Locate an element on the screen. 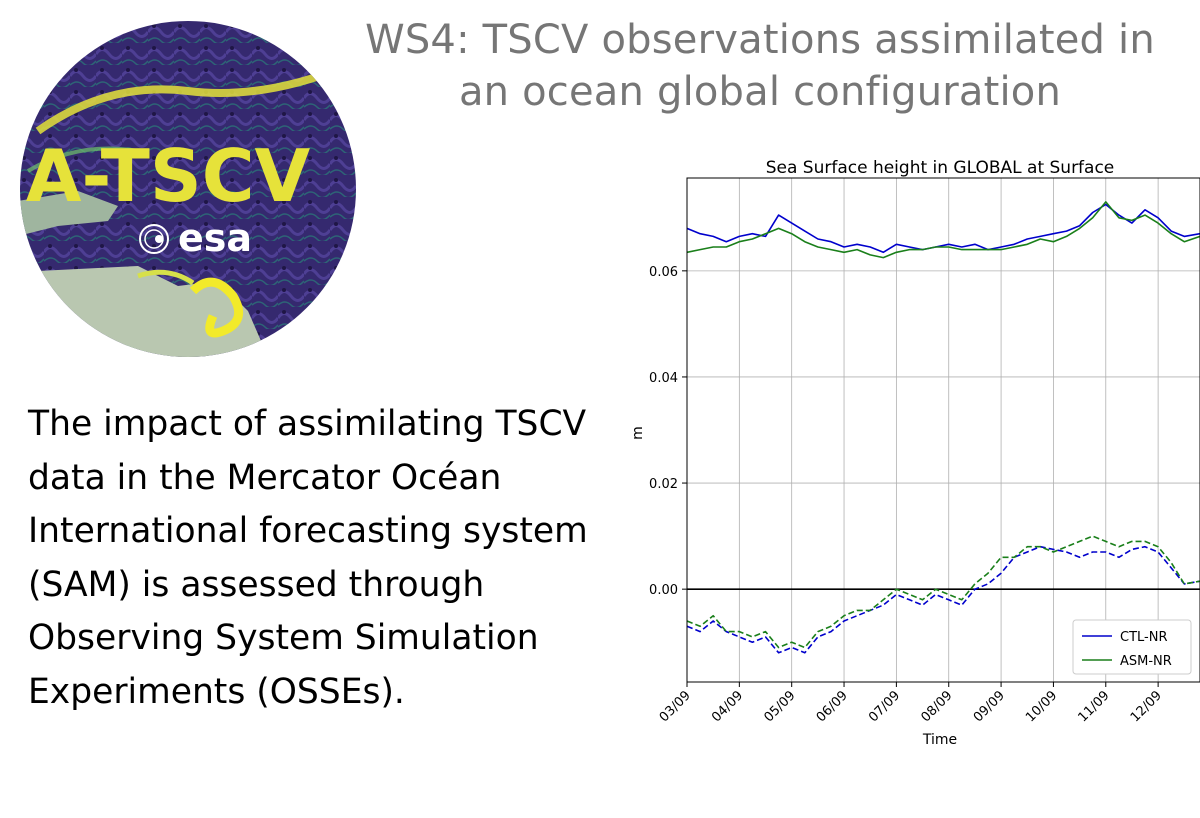 The height and width of the screenshot is (818, 1200). y-tick-label: 0.02 is located at coordinates (663, 484).